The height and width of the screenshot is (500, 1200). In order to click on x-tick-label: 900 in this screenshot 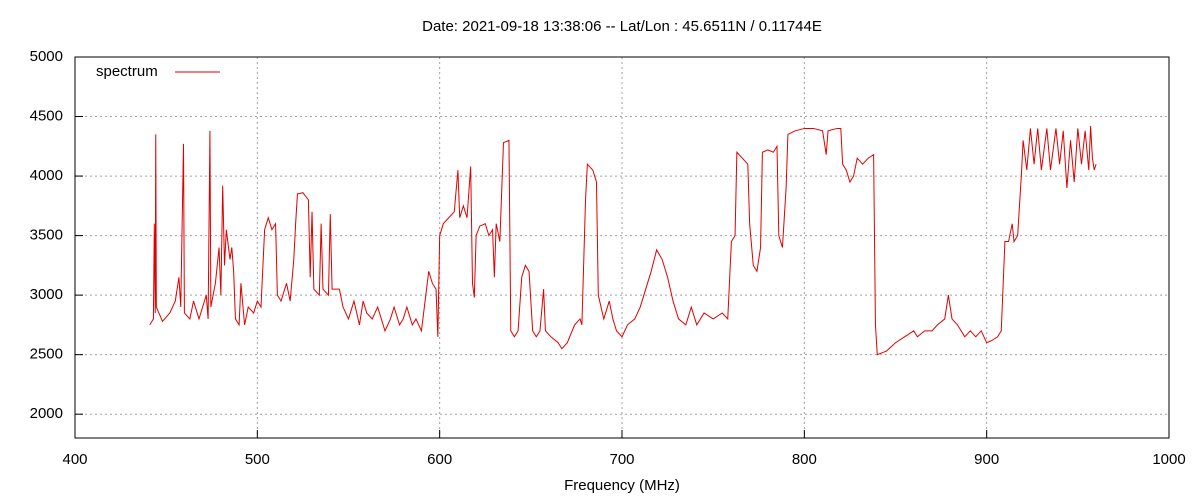, I will do `click(986, 459)`.